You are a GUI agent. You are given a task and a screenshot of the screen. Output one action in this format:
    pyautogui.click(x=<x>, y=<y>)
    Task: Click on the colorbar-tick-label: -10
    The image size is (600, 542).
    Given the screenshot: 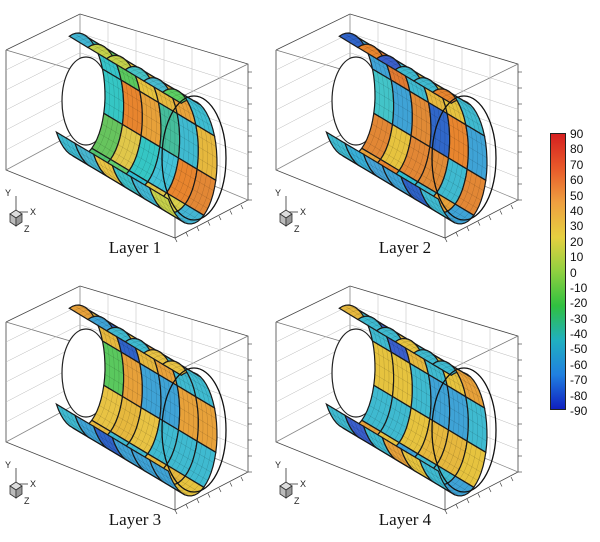 What is the action you would take?
    pyautogui.click(x=579, y=287)
    